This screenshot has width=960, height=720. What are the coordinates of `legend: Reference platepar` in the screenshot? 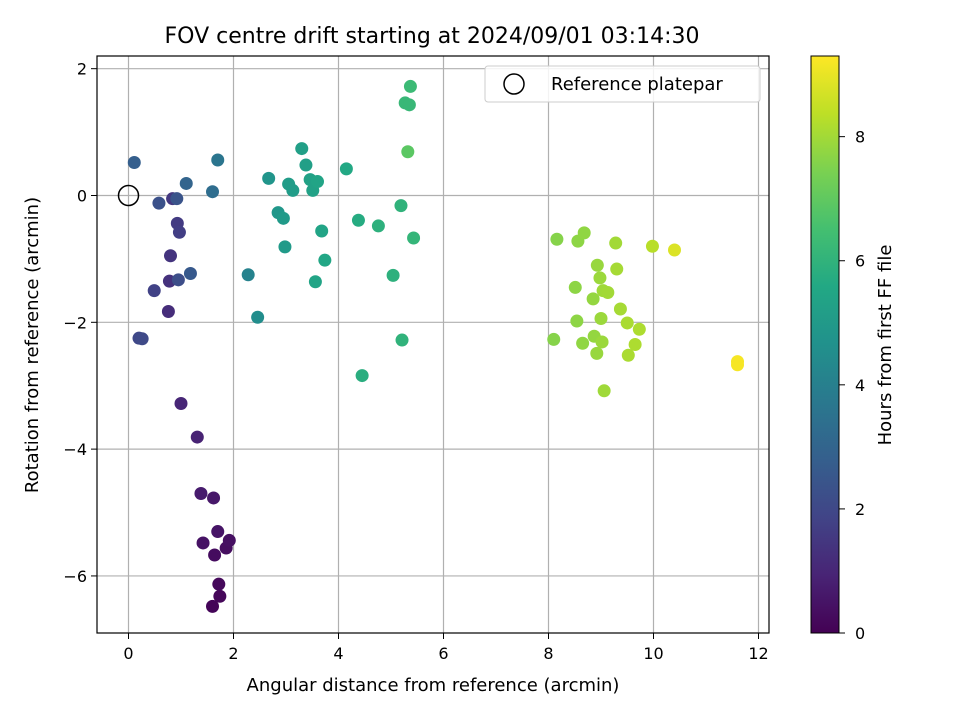 It's located at (622, 84).